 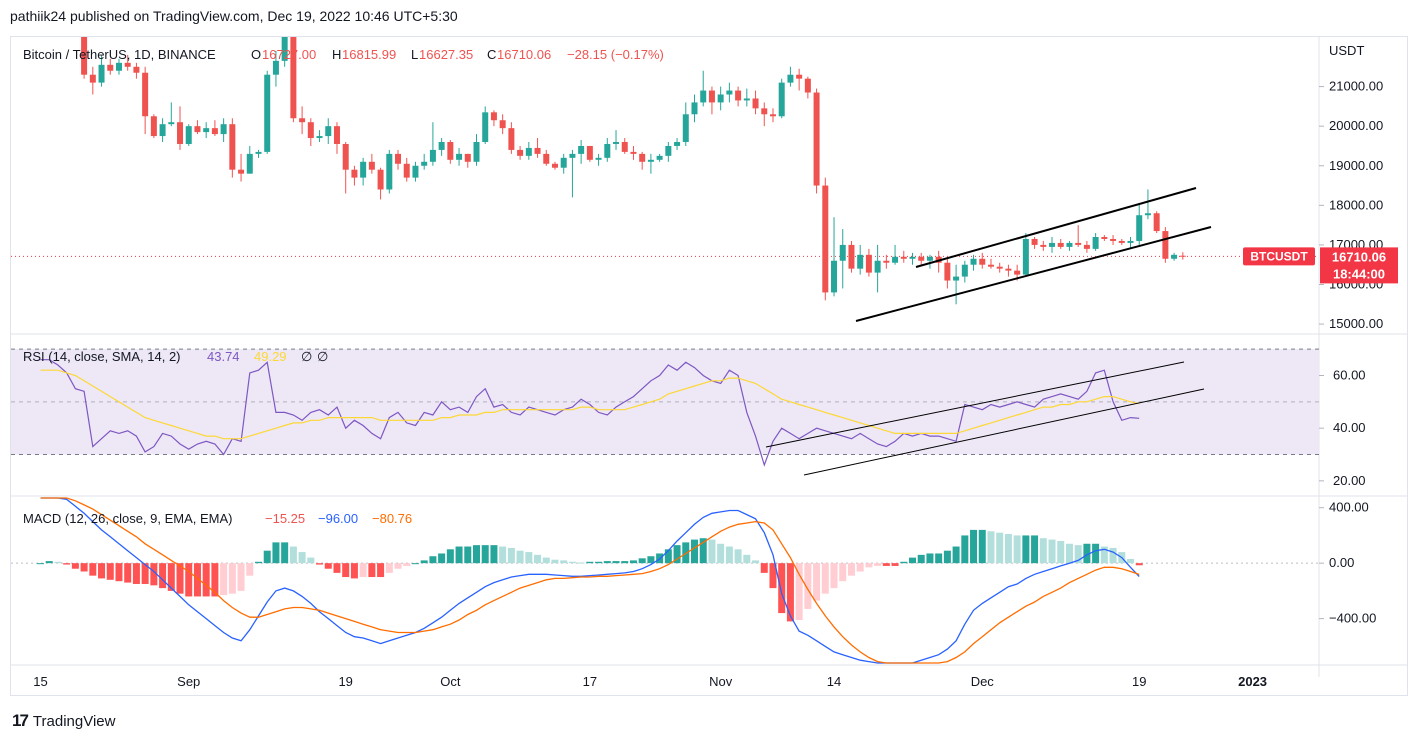 What do you see at coordinates (650, 681) in the screenshot?
I see `time-axis-labels: 15 Sep 19 Oct 17 Nov 14 Dec 19 2023` at bounding box center [650, 681].